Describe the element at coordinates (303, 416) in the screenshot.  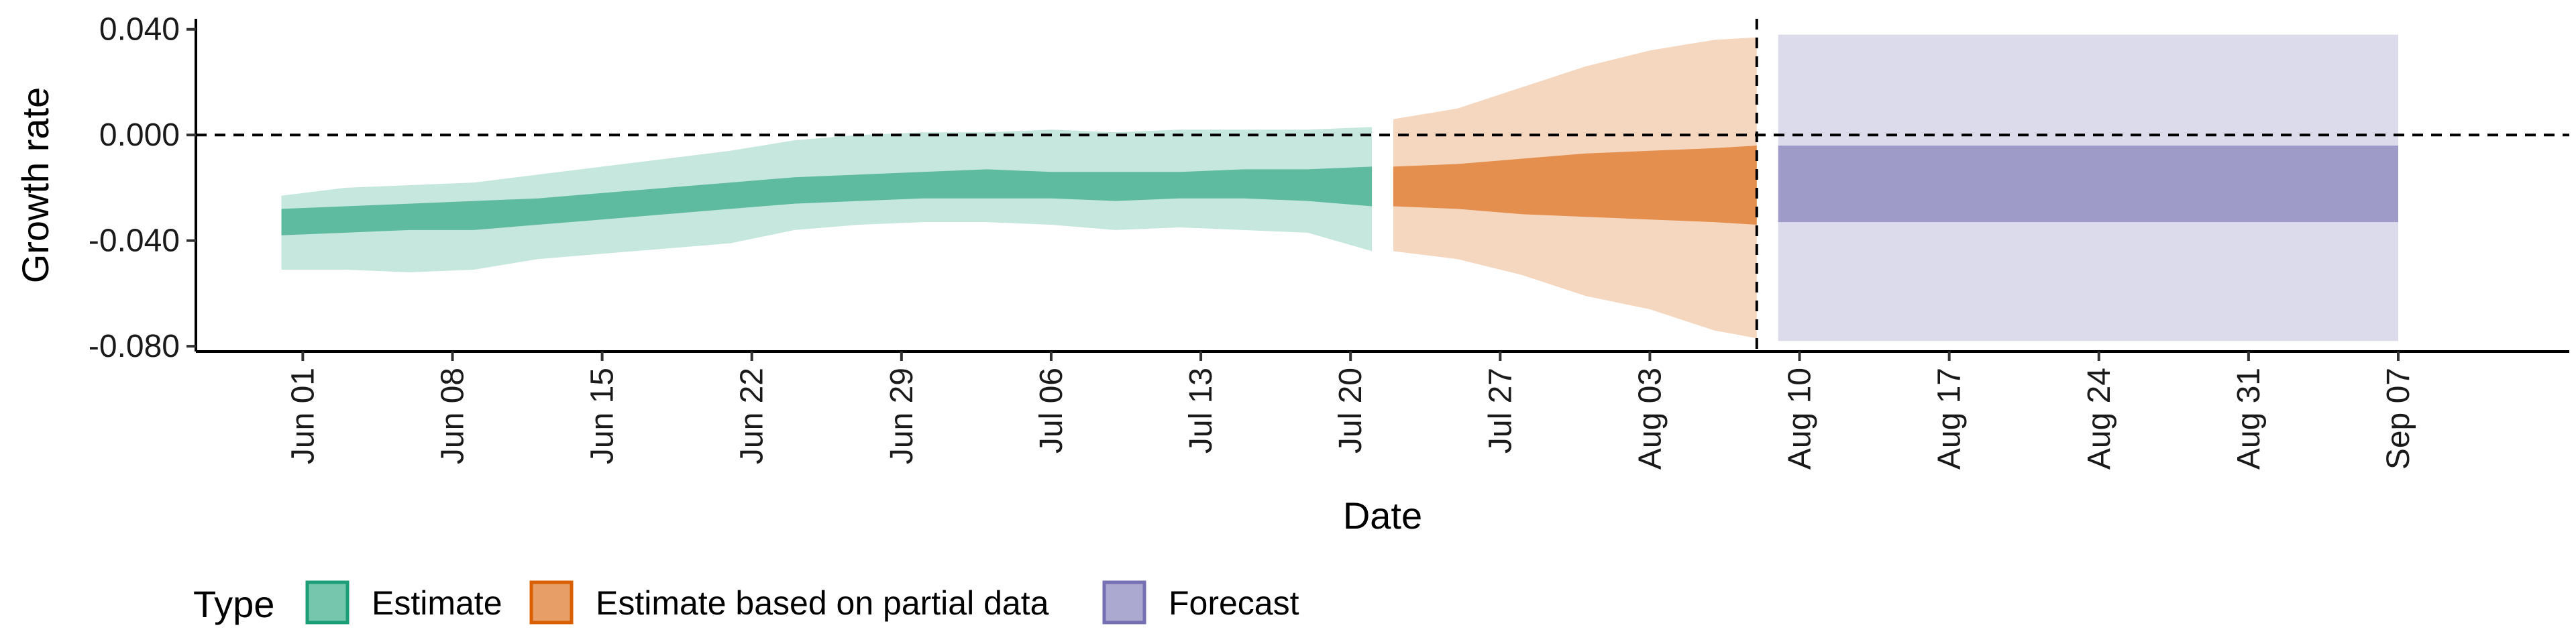
I see `x-tick-label: Jun 01` at that location.